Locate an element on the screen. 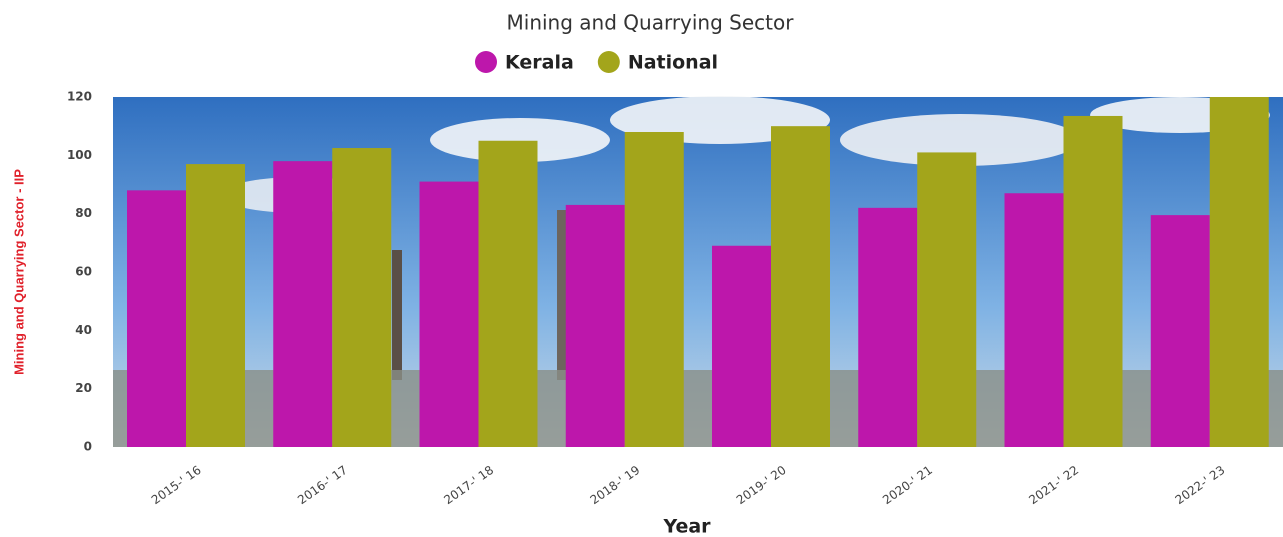  x-tick-label: 2021-' 22 is located at coordinates (1053, 485).